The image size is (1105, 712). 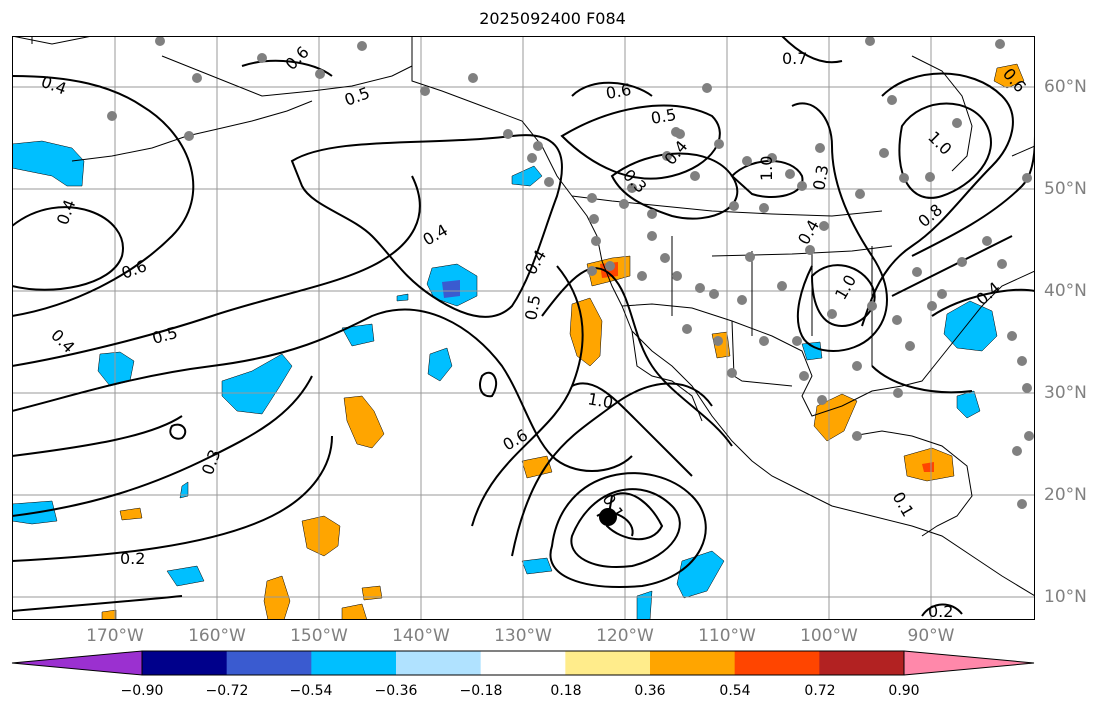 What do you see at coordinates (566, 691) in the screenshot?
I see `colorbar-tick: 0.18` at bounding box center [566, 691].